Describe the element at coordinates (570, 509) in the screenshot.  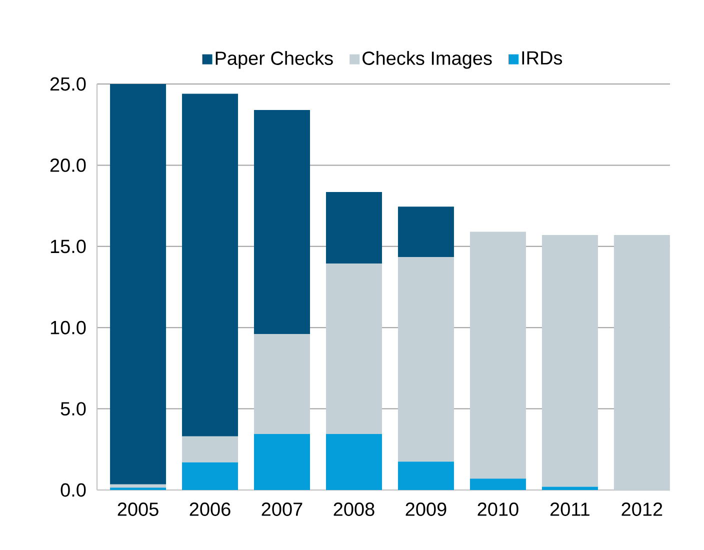
I see `x-tick-label: 2011` at that location.